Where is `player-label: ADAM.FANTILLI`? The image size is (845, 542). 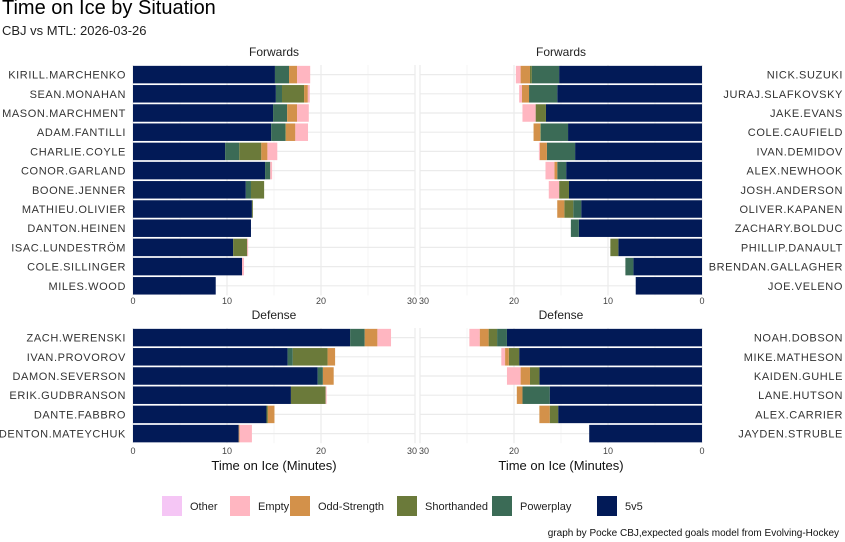
player-label: ADAM.FANTILLI is located at coordinates (81, 133).